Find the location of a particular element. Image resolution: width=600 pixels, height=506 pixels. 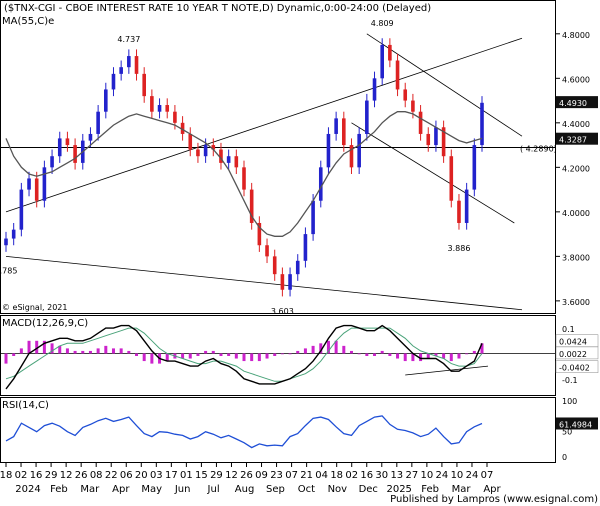

time-day-label: 20 is located at coordinates (141, 475).